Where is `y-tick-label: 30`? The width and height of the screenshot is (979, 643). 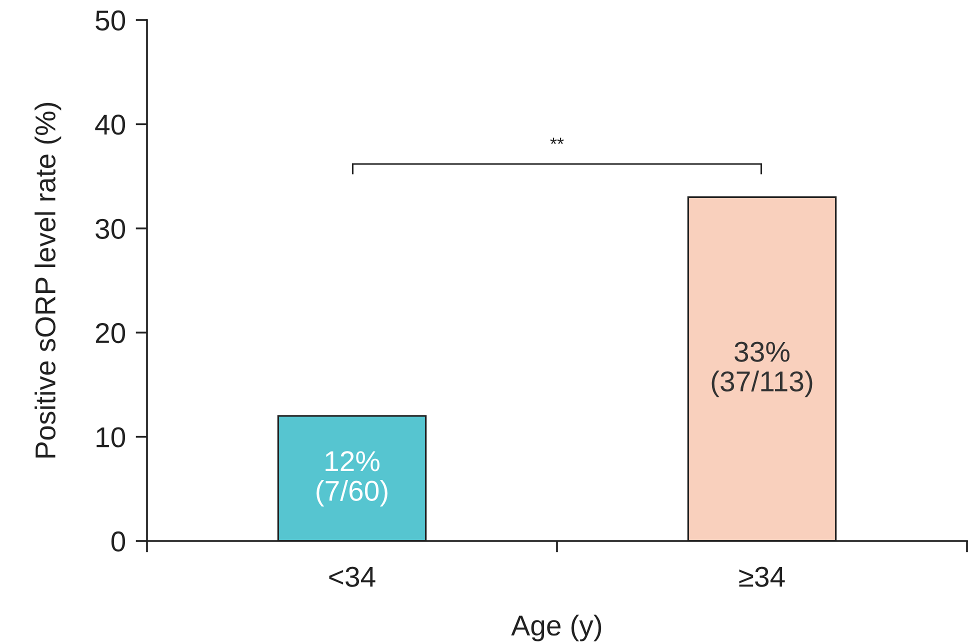 y-tick-label: 30 is located at coordinates (111, 228).